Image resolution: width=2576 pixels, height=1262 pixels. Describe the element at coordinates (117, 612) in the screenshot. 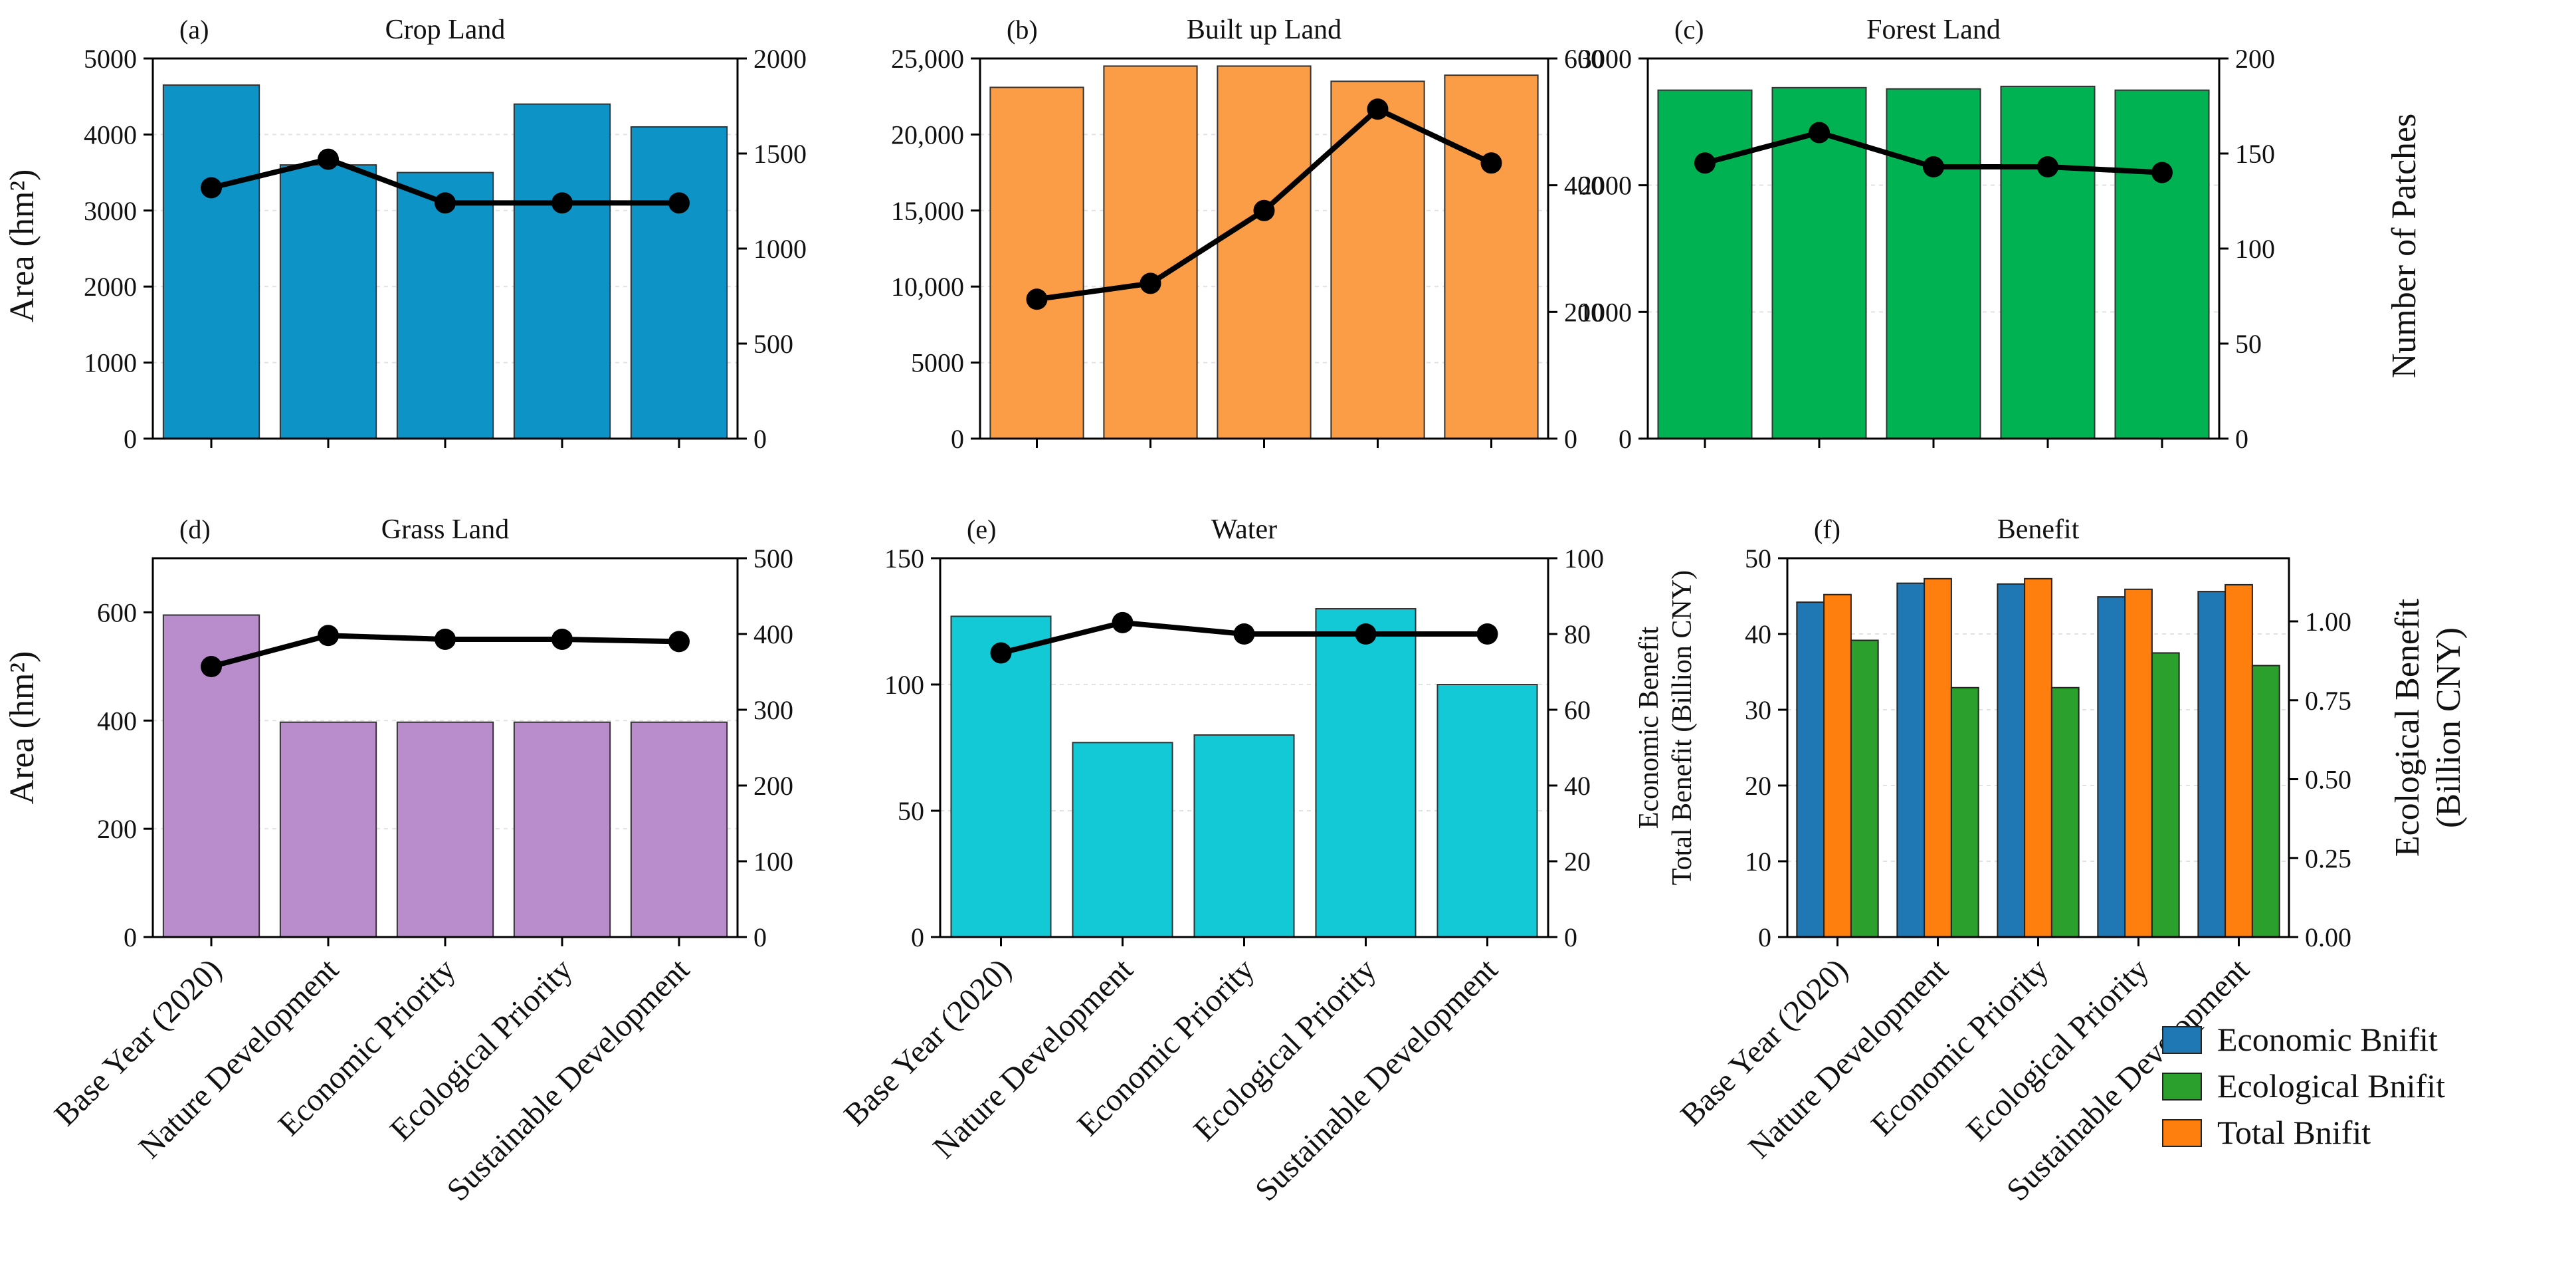

I see `ytick-left-label: 600` at that location.